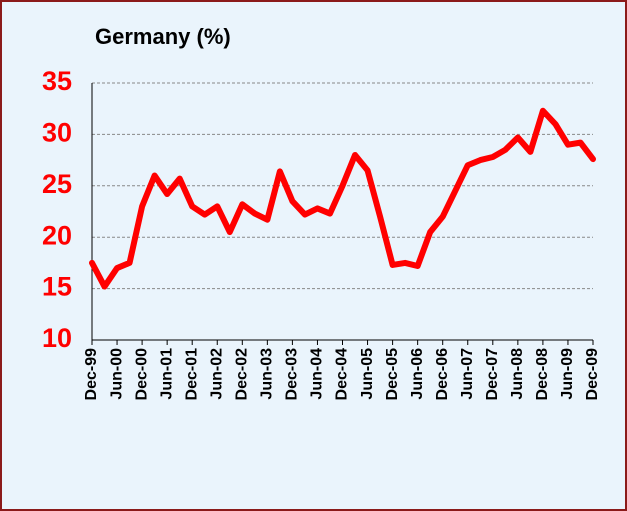  What do you see at coordinates (216, 374) in the screenshot?
I see `x-tick-label: Jun-02` at bounding box center [216, 374].